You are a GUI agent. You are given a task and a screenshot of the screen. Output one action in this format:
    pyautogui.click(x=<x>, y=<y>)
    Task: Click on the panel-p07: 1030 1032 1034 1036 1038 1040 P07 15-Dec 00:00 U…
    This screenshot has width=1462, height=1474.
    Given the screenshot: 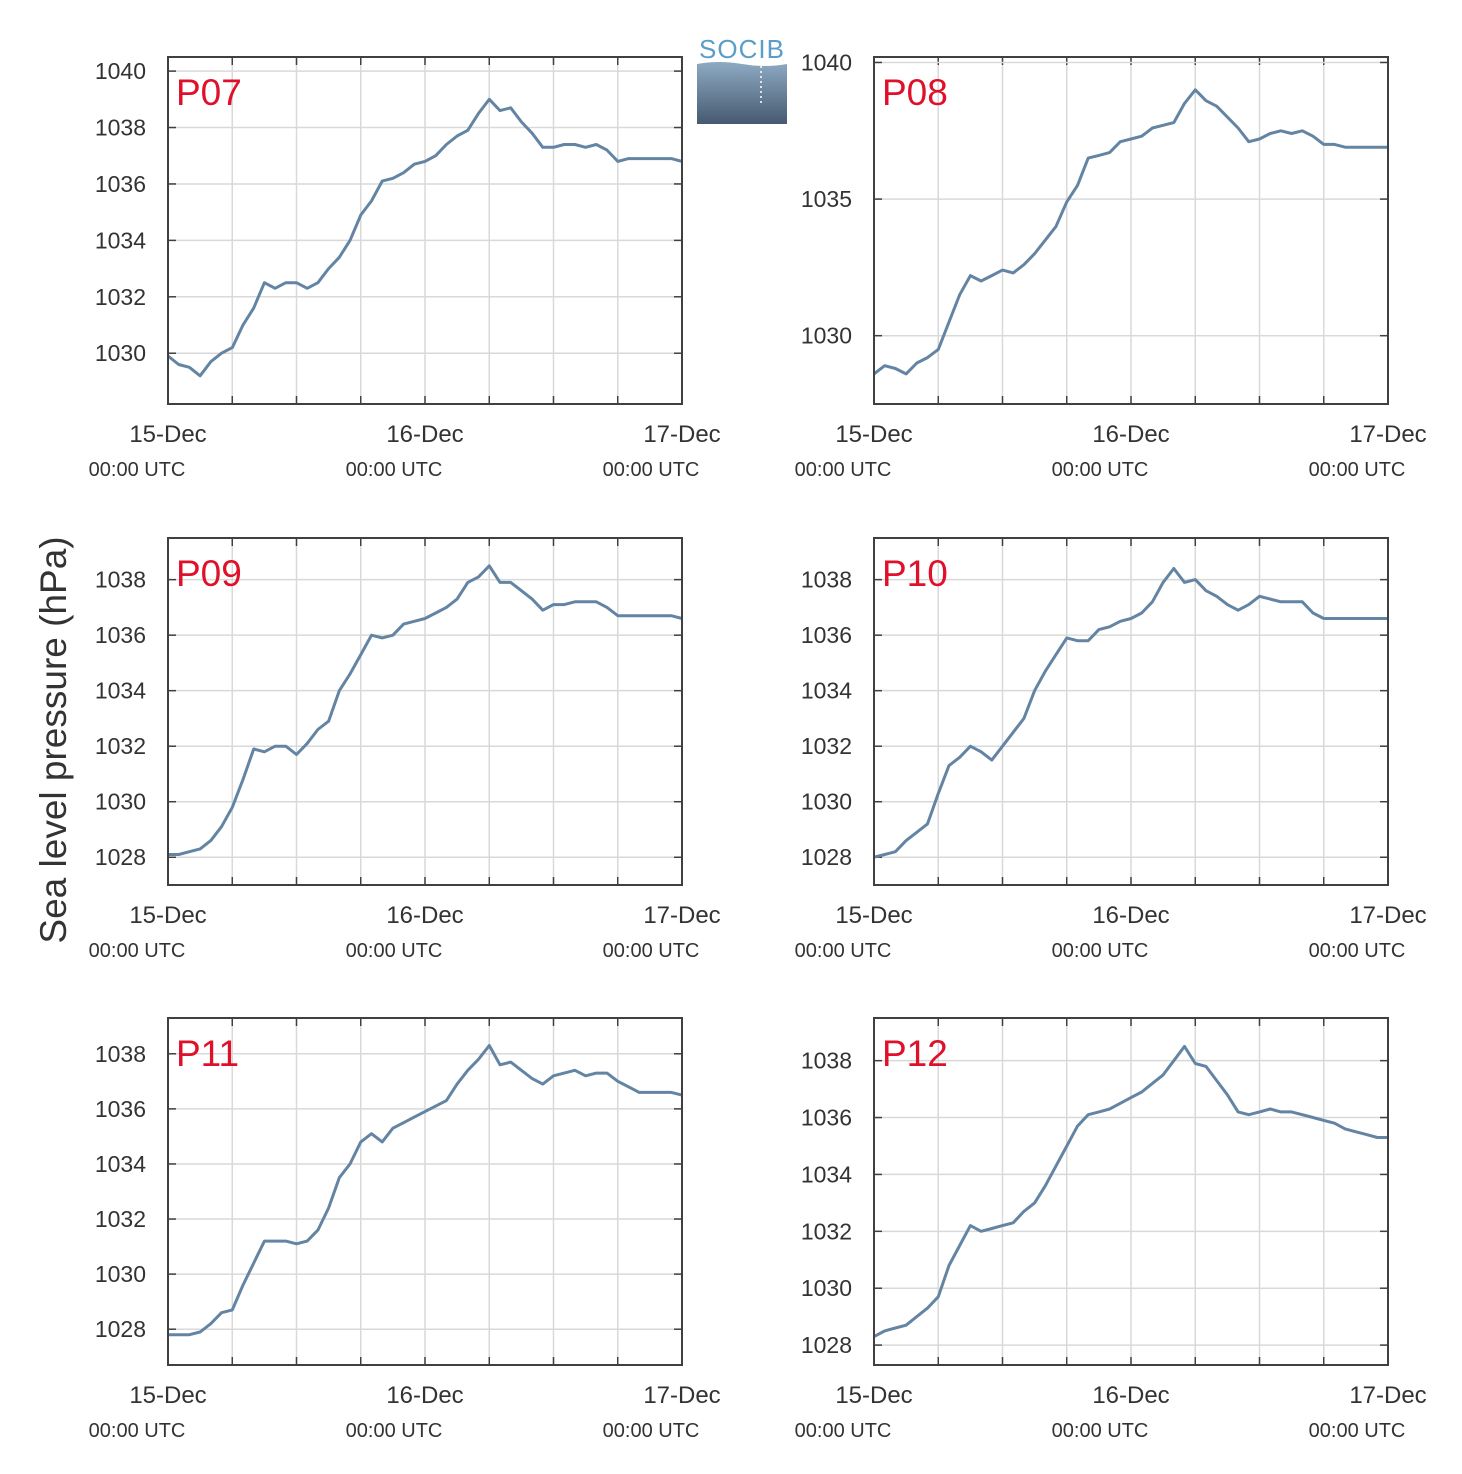 What is the action you would take?
    pyautogui.click(x=405, y=268)
    